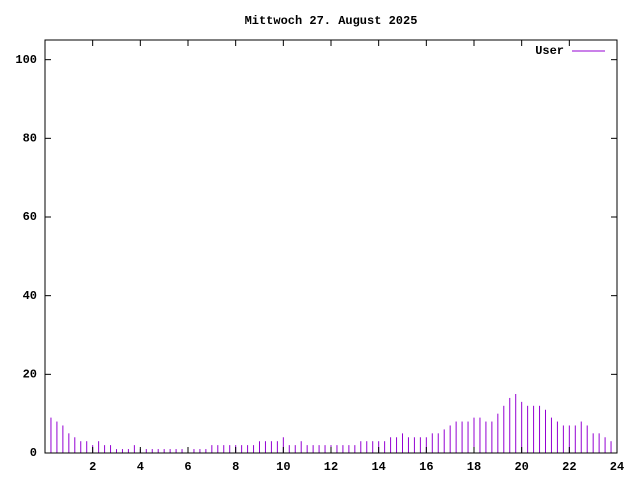  I want to click on y-tick-label: 100, so click(26, 60).